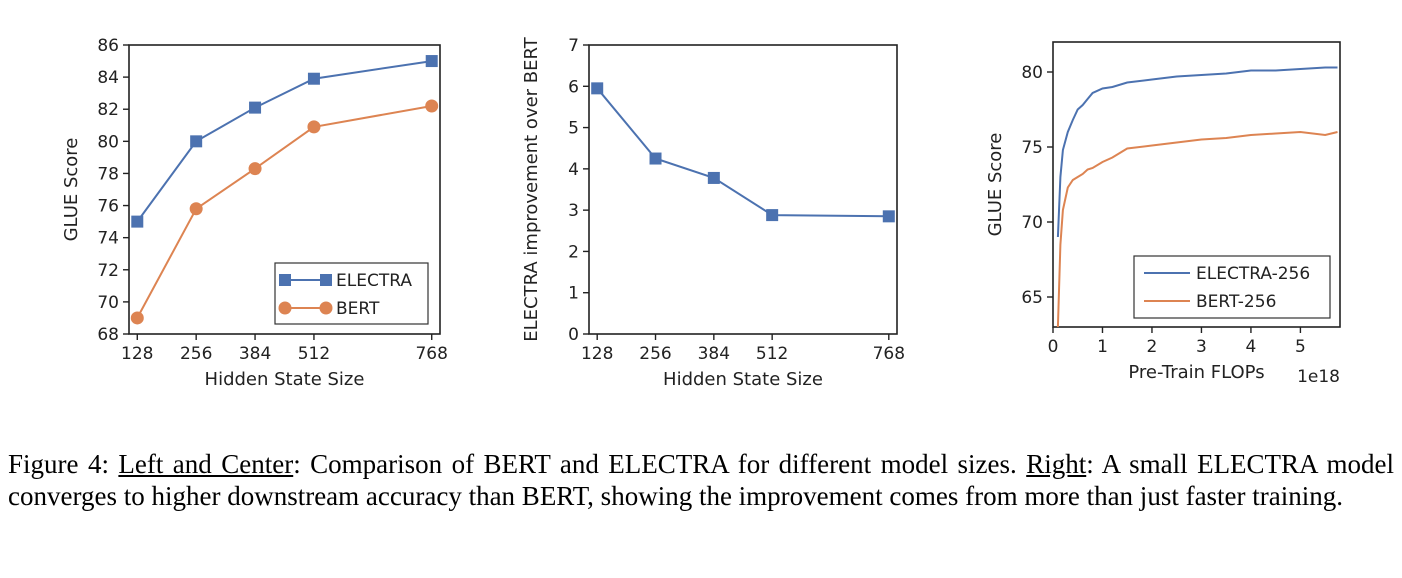  Describe the element at coordinates (1196, 372) in the screenshot. I see `x-axis-label: Pre-Train FLOPs` at that location.